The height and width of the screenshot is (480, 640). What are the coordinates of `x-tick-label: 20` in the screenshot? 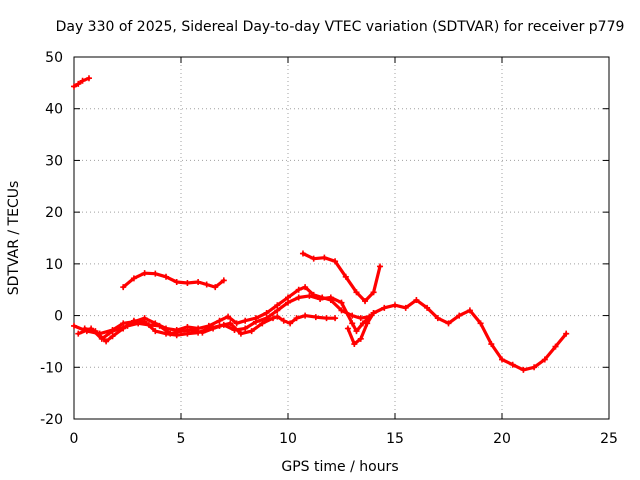 It's located at (502, 439).